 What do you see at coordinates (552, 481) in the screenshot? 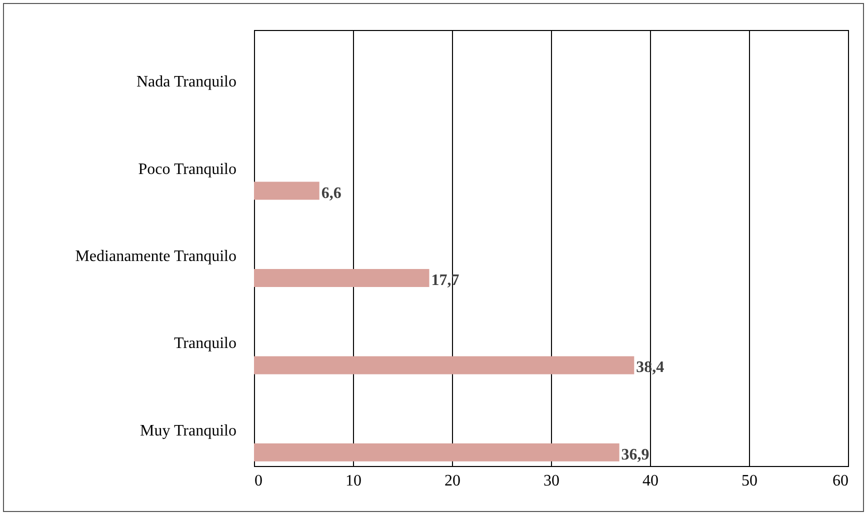
I see `x-tick-label: 30` at bounding box center [552, 481].